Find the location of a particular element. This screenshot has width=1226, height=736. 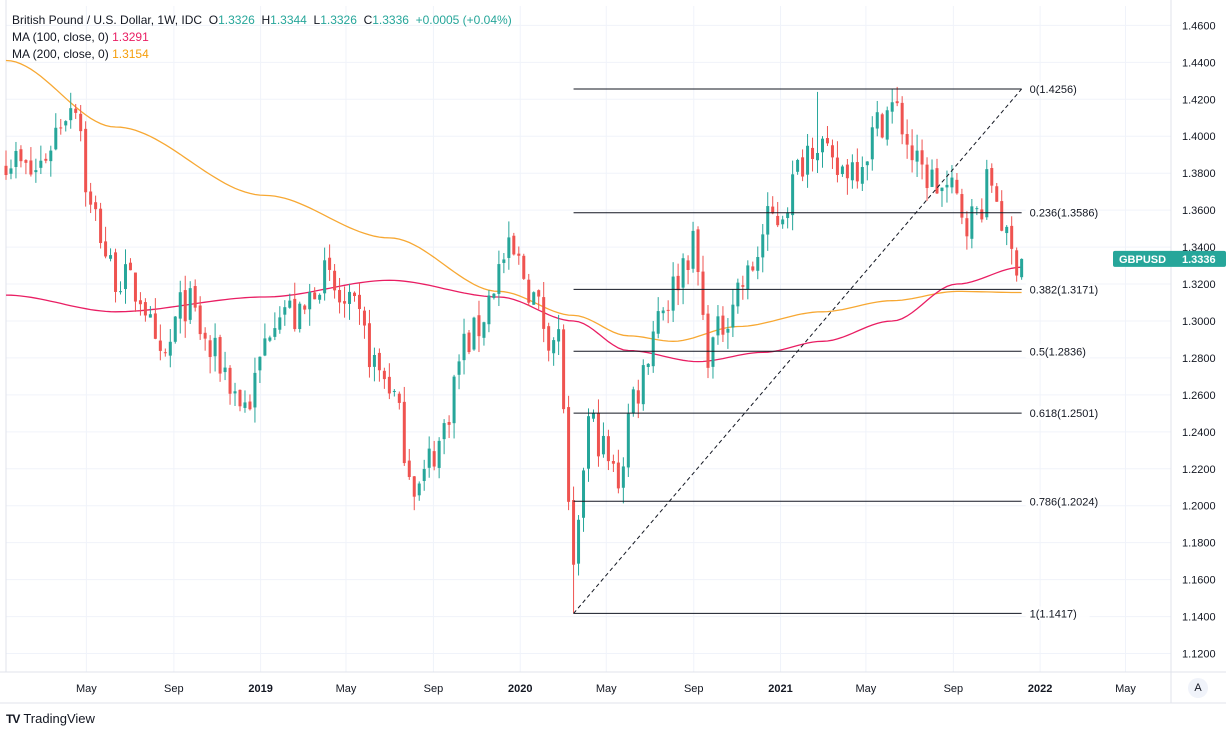

fib-level-label: 1(1.1417) is located at coordinates (1053, 614).